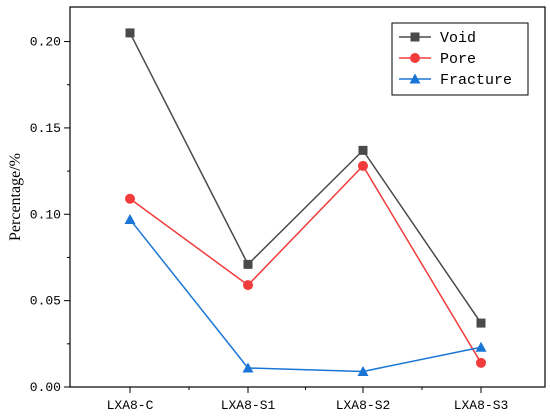 The width and height of the screenshot is (550, 420). I want to click on legend-item-fracture: Fracture, so click(455, 80).